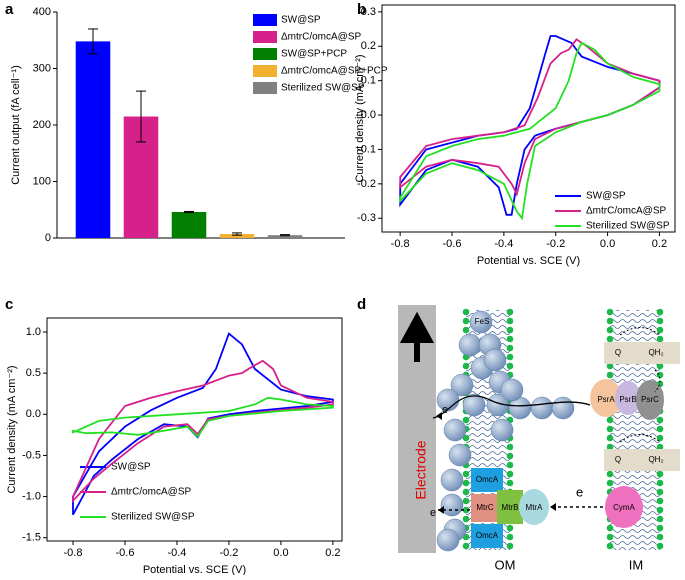  What do you see at coordinates (530, 125) in the screenshot?
I see `cv-curve` at bounding box center [530, 125].